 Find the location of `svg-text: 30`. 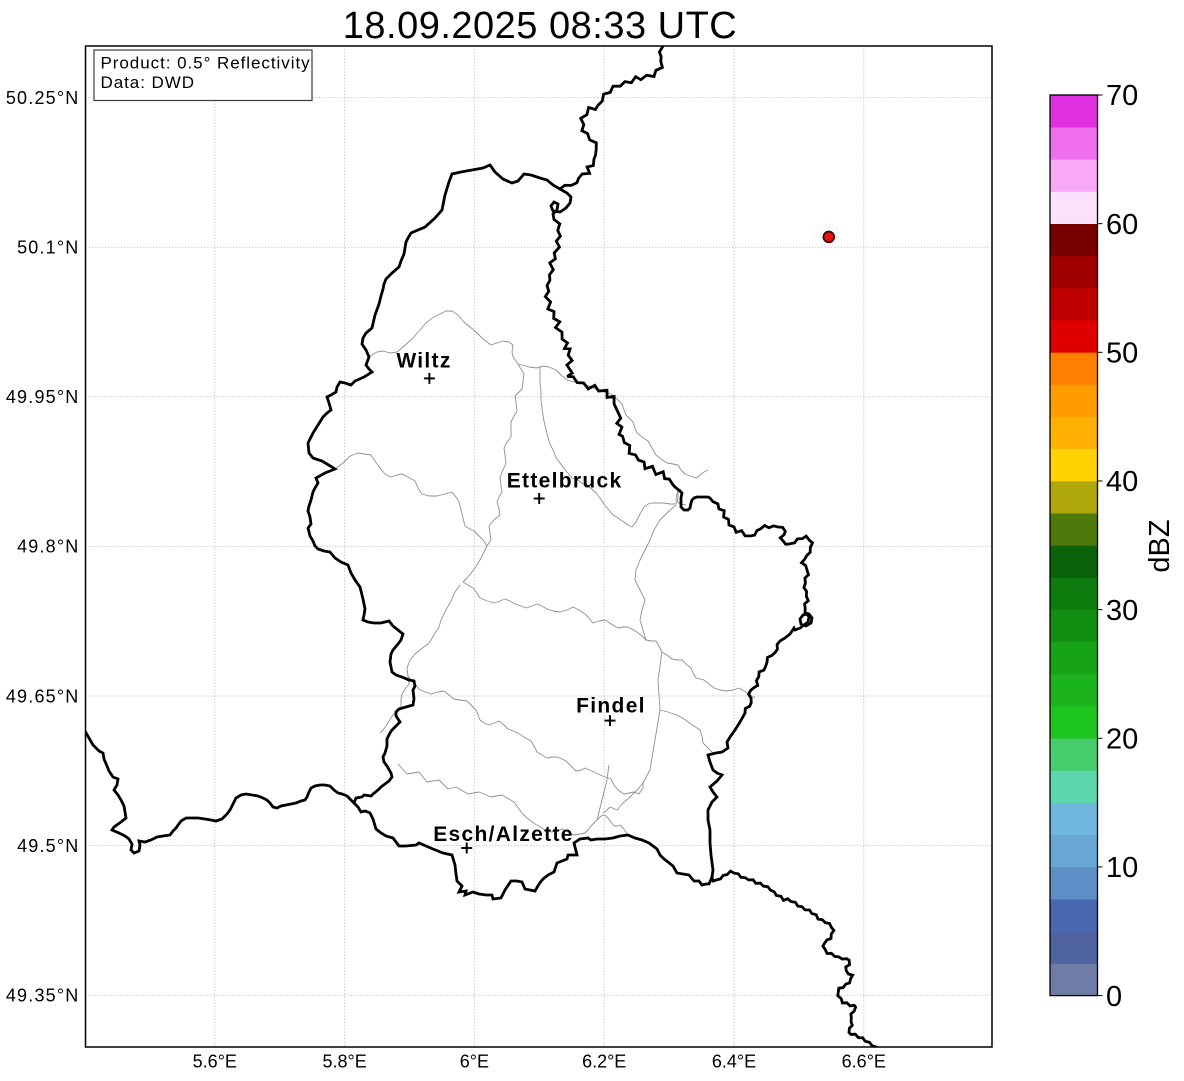

svg-text: 30 is located at coordinates (1122, 611).